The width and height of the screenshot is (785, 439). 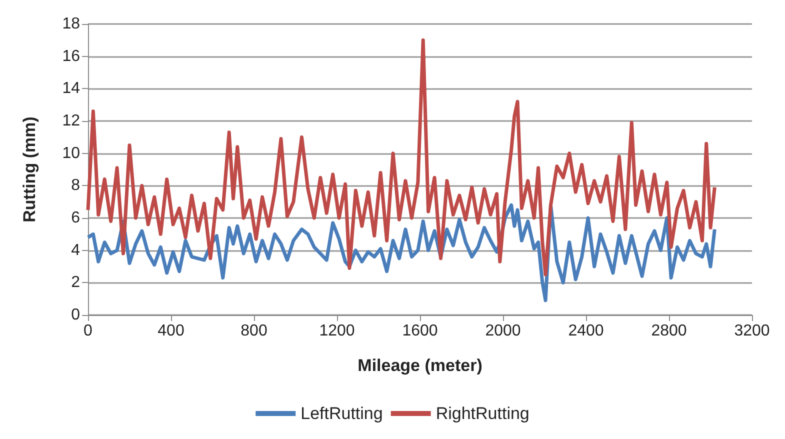 What do you see at coordinates (75, 185) in the screenshot?
I see `y-tick-label: 8` at bounding box center [75, 185].